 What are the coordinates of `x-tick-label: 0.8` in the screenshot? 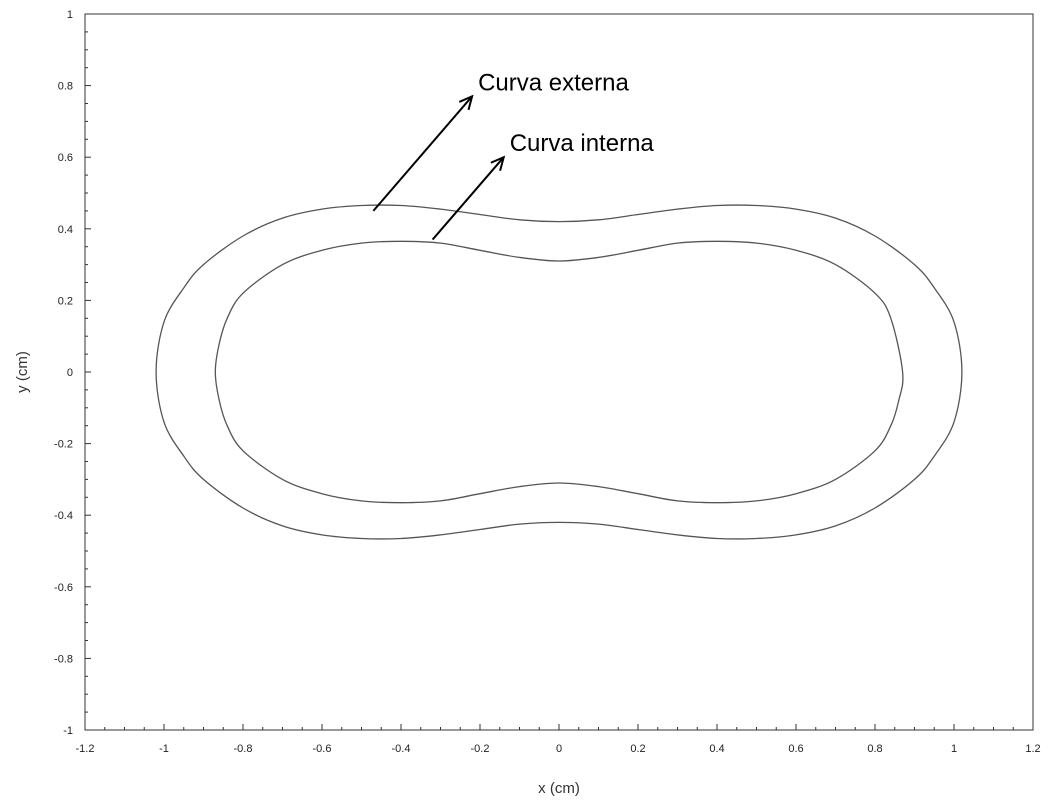 It's located at (874, 749).